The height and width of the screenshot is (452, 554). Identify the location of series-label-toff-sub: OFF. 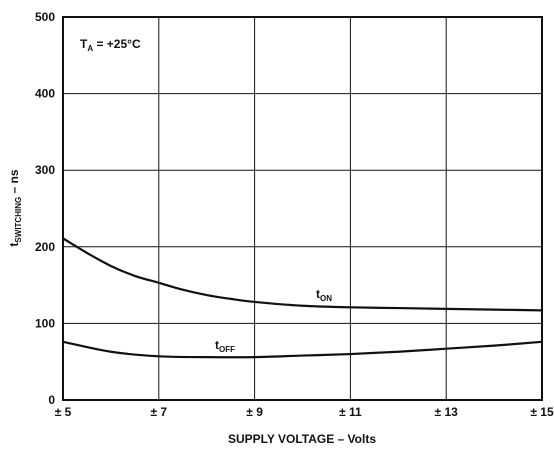
(227, 349).